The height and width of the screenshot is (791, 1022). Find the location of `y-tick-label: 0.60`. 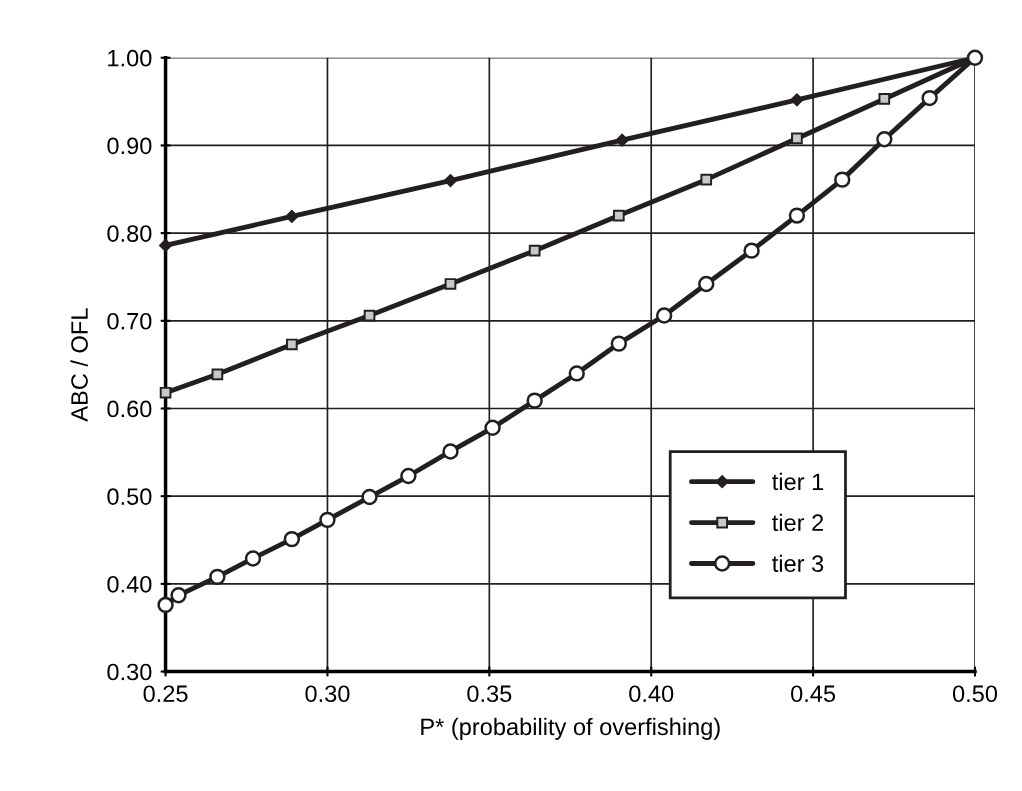

y-tick-label: 0.60 is located at coordinates (129, 409).